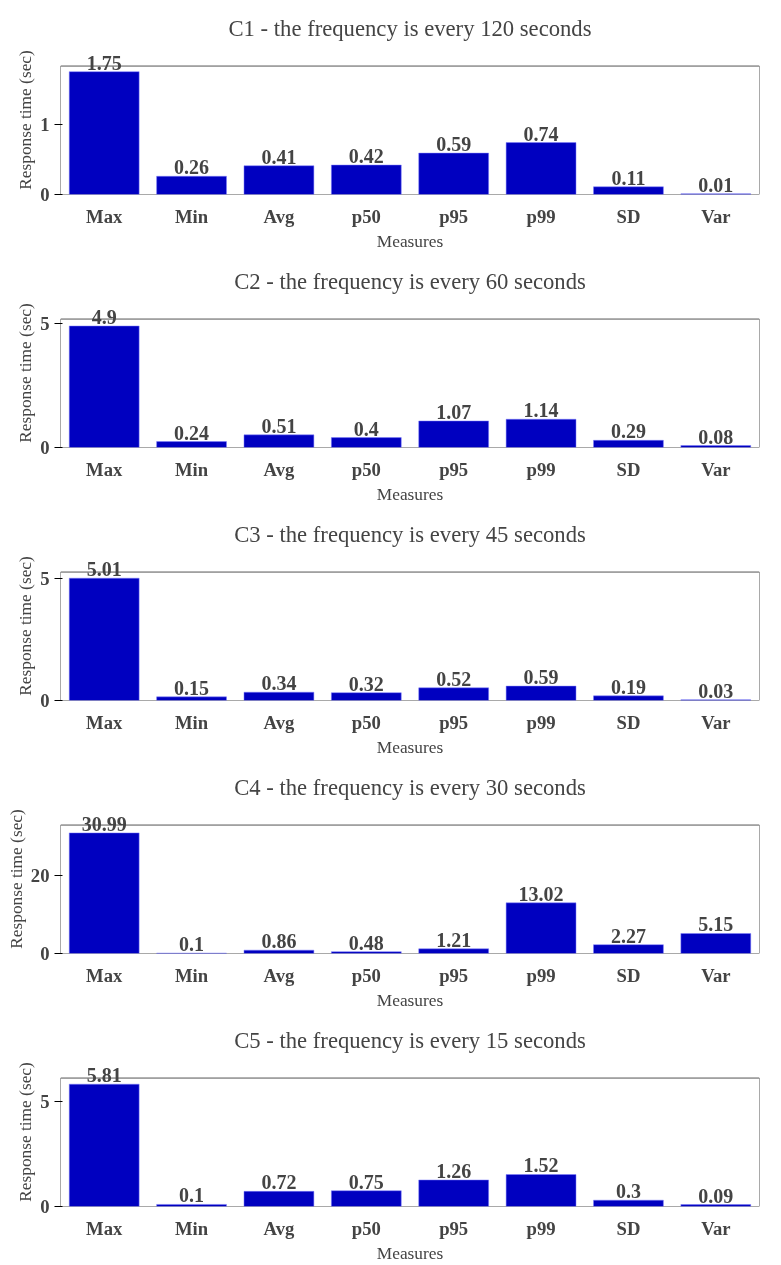 This screenshot has width=781, height=1265. What do you see at coordinates (366, 156) in the screenshot?
I see `data-label: 0.42` at bounding box center [366, 156].